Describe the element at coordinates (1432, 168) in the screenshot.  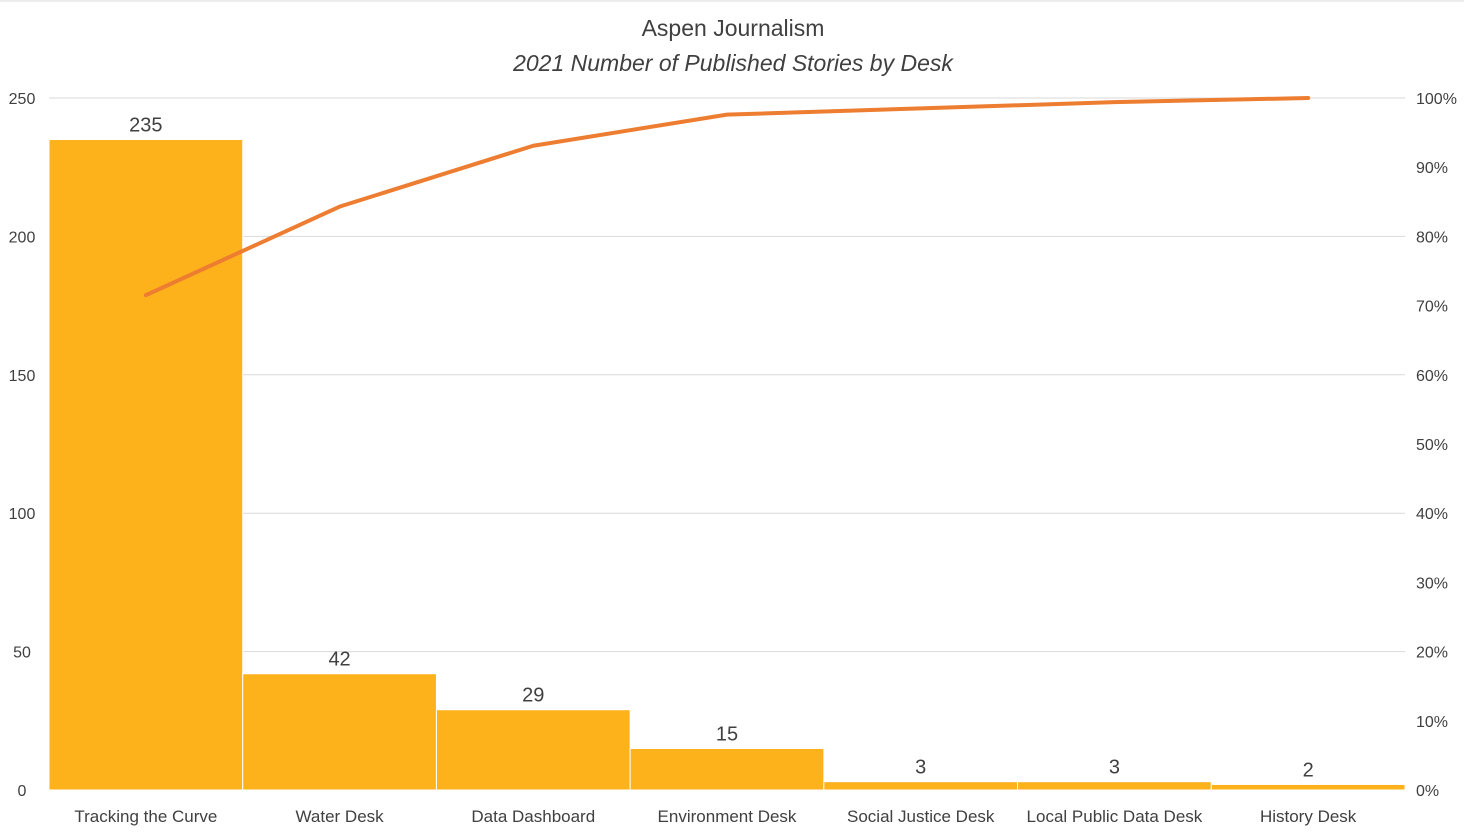
I see `y-tick-label-right: 90%` at that location.